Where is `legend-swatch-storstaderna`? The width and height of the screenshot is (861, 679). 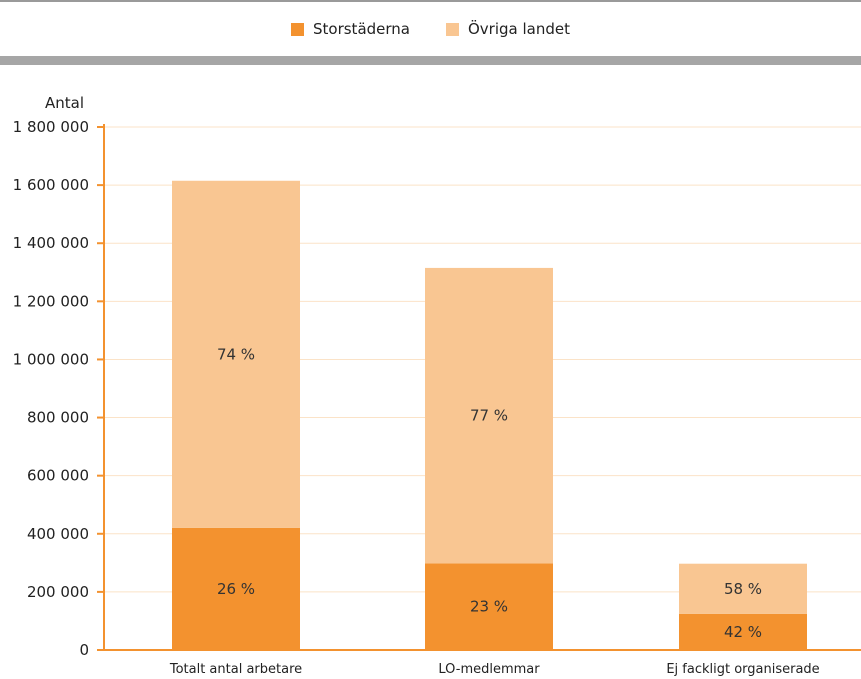 legend-swatch-storstaderna is located at coordinates (297, 29).